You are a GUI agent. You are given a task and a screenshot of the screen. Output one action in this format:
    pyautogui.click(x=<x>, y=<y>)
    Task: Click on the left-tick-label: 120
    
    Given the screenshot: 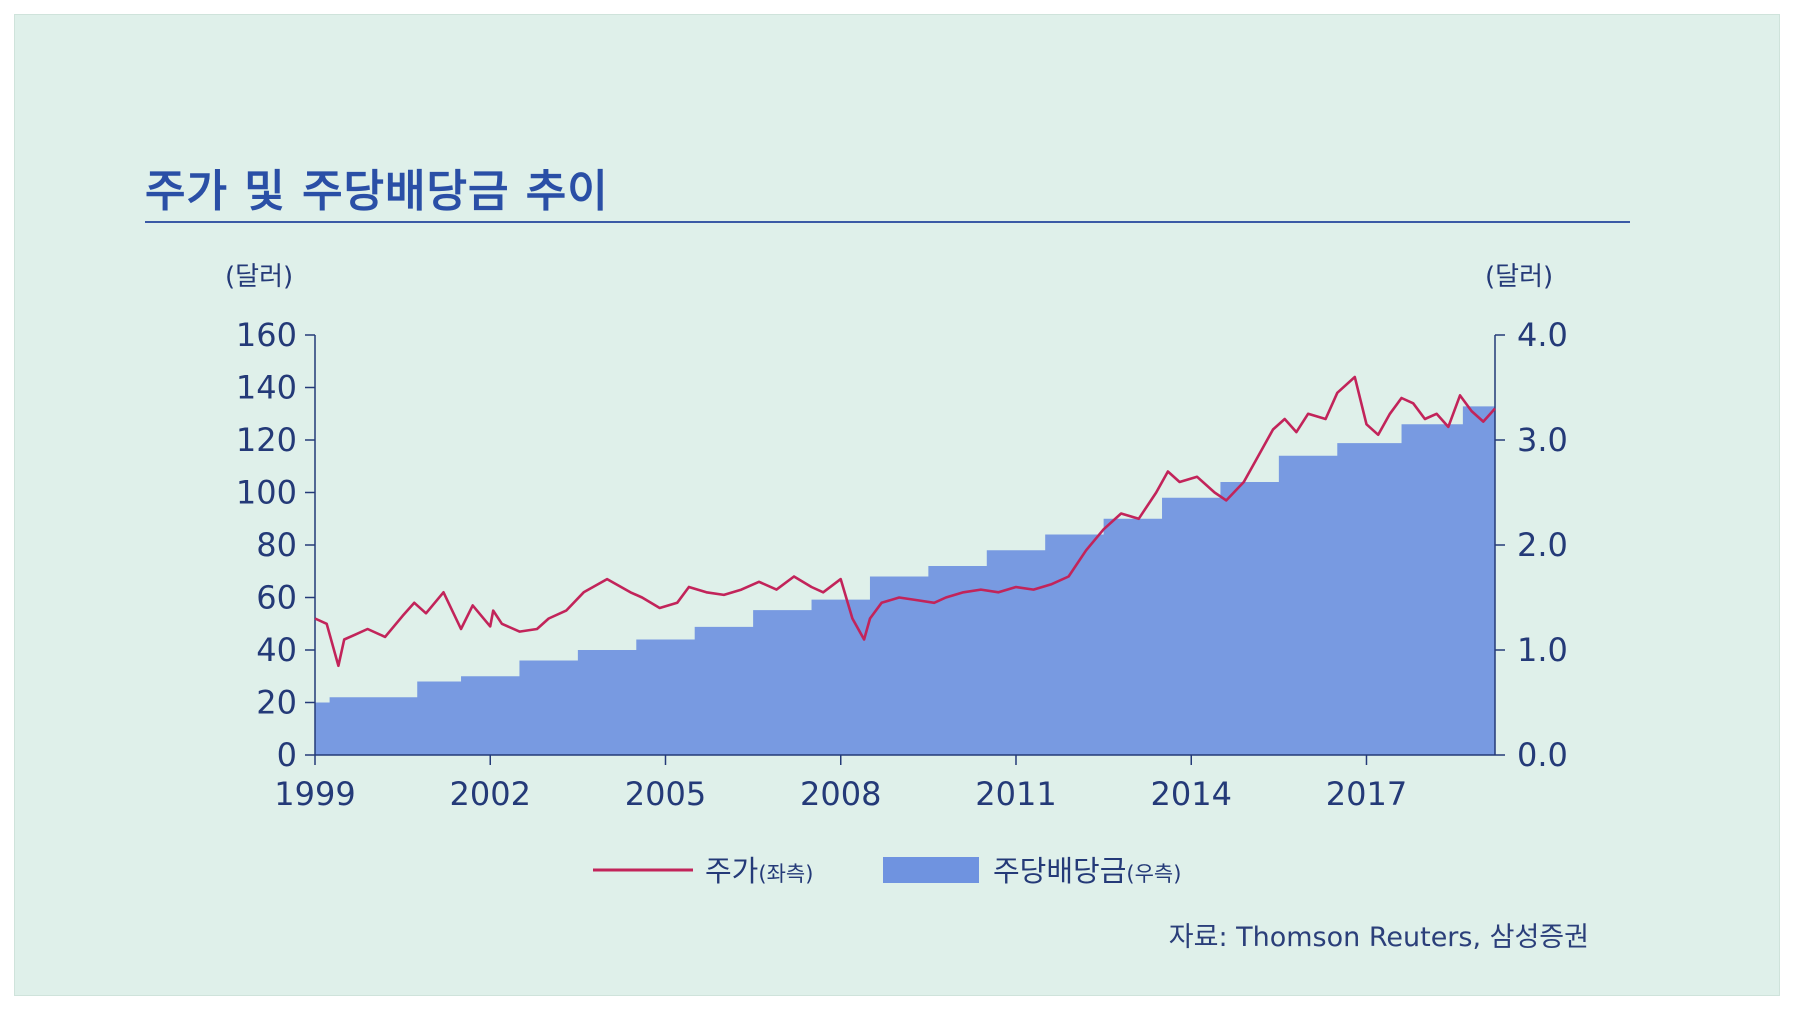 What is the action you would take?
    pyautogui.click(x=266, y=440)
    